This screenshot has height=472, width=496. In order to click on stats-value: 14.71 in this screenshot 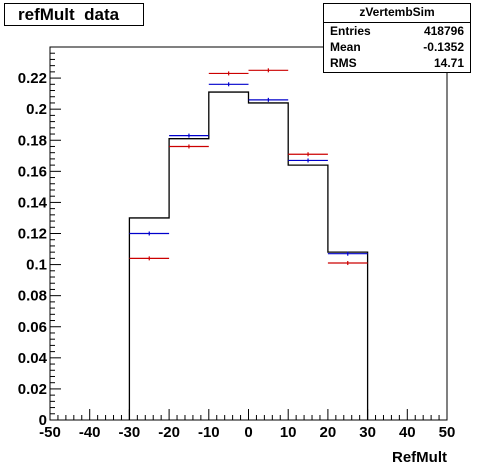, I will do `click(448, 63)`.